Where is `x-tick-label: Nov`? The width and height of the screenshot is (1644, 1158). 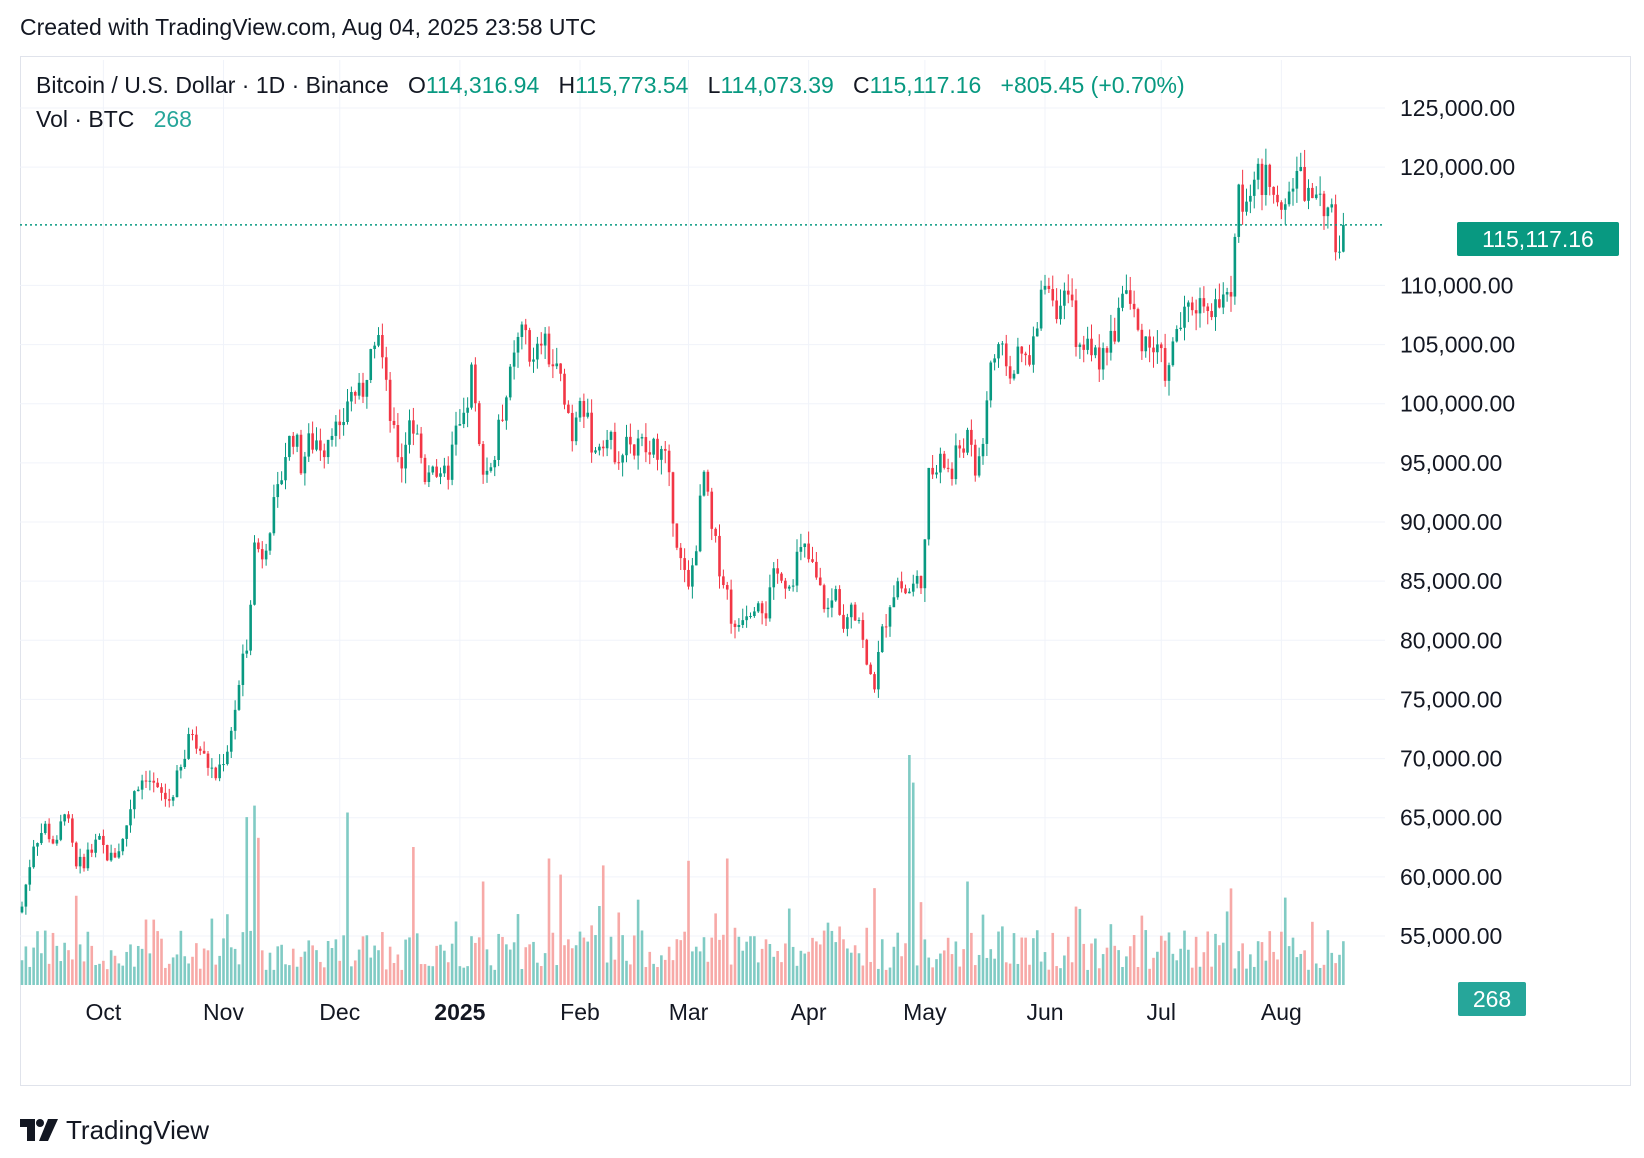 x-tick-label: Nov is located at coordinates (223, 1012).